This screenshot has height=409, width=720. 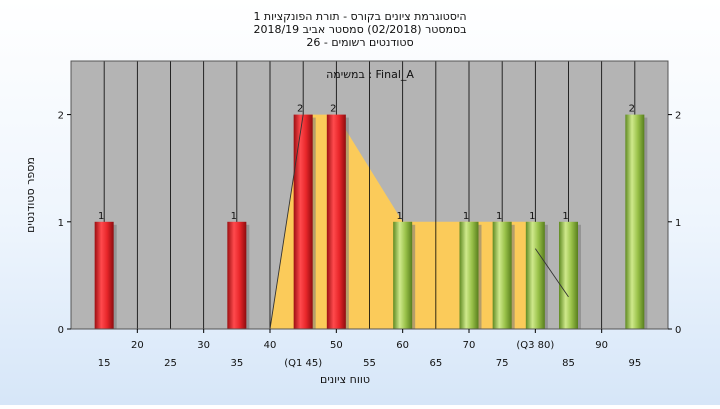 I want to click on bar-value-label-75: 1, so click(x=499, y=216).